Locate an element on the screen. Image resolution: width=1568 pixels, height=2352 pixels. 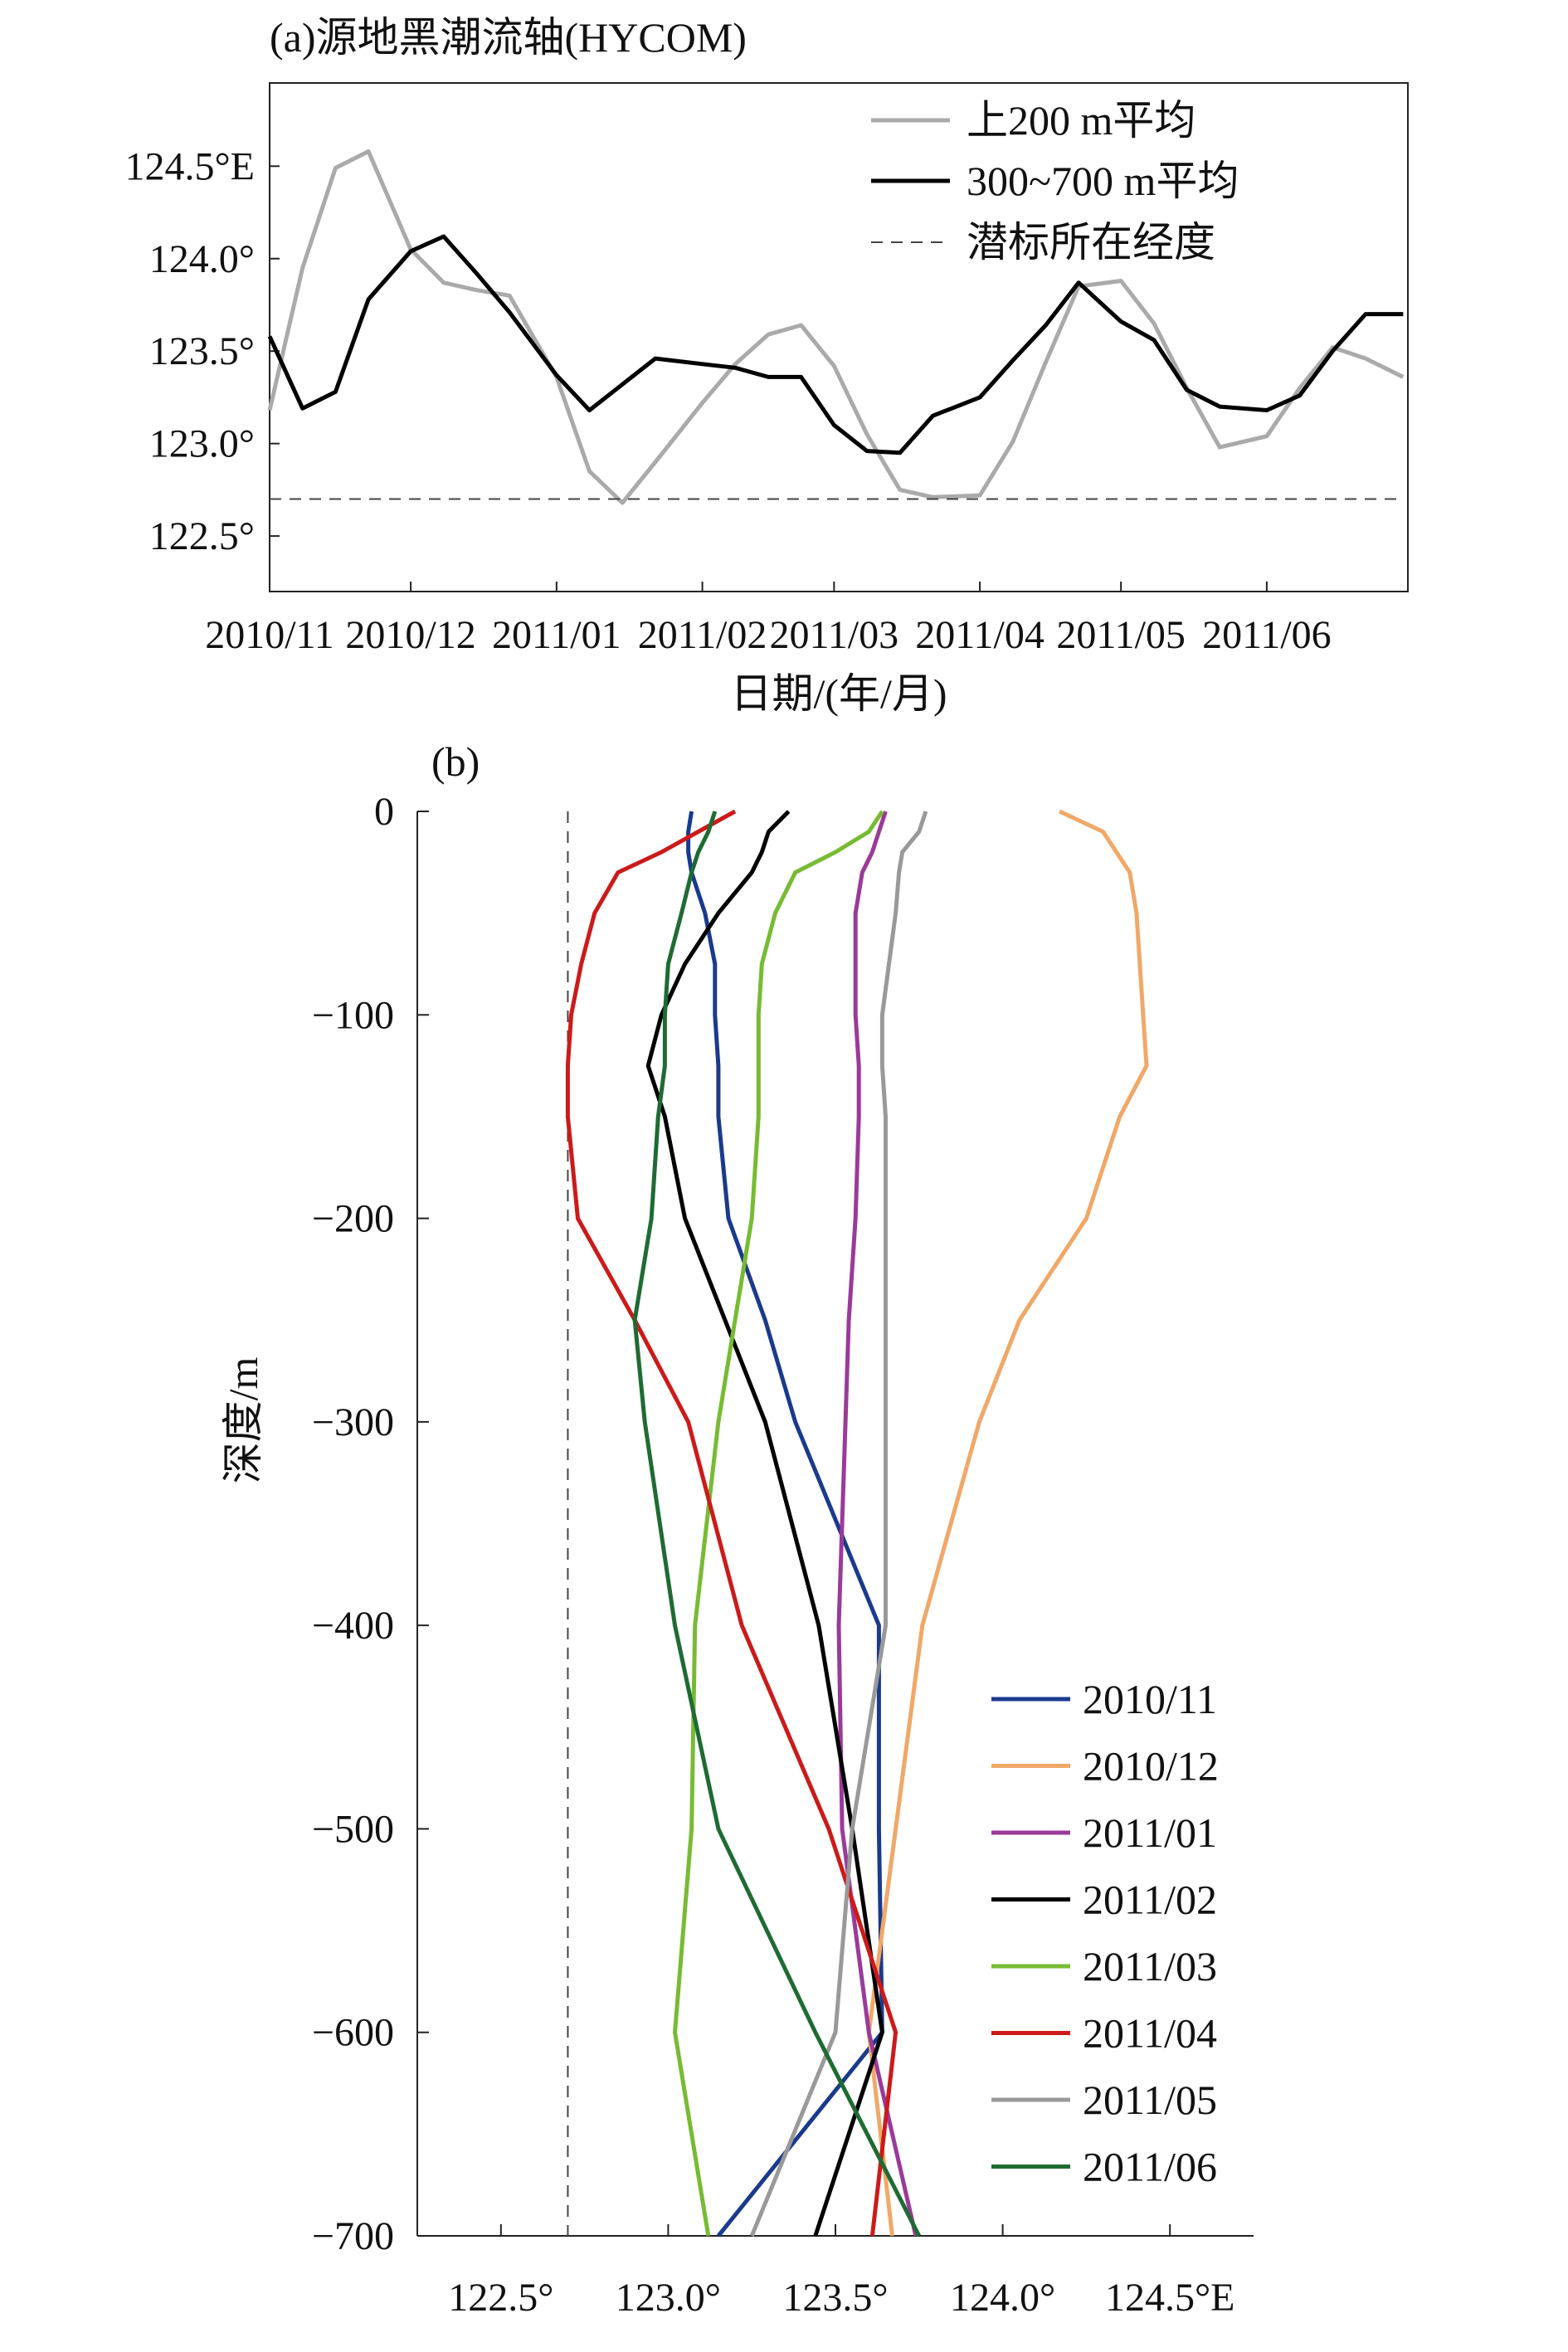
panel-b-title: (b) is located at coordinates (455, 761).